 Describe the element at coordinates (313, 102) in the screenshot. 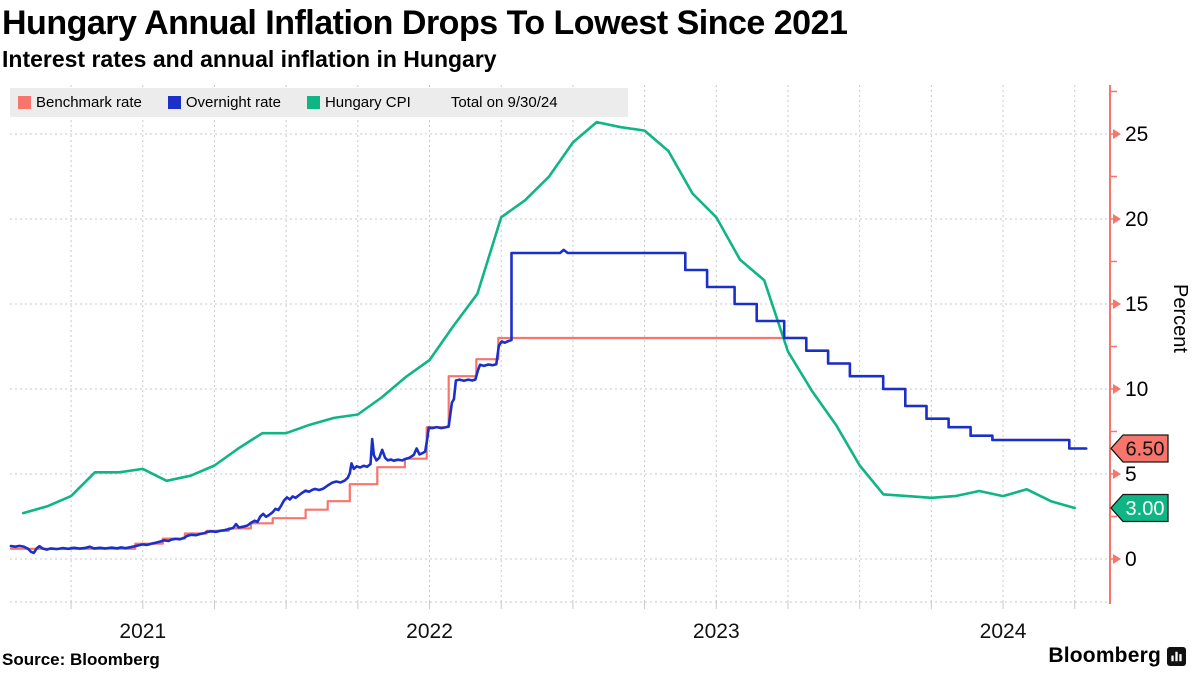

I see `cpi-swatch-icon` at that location.